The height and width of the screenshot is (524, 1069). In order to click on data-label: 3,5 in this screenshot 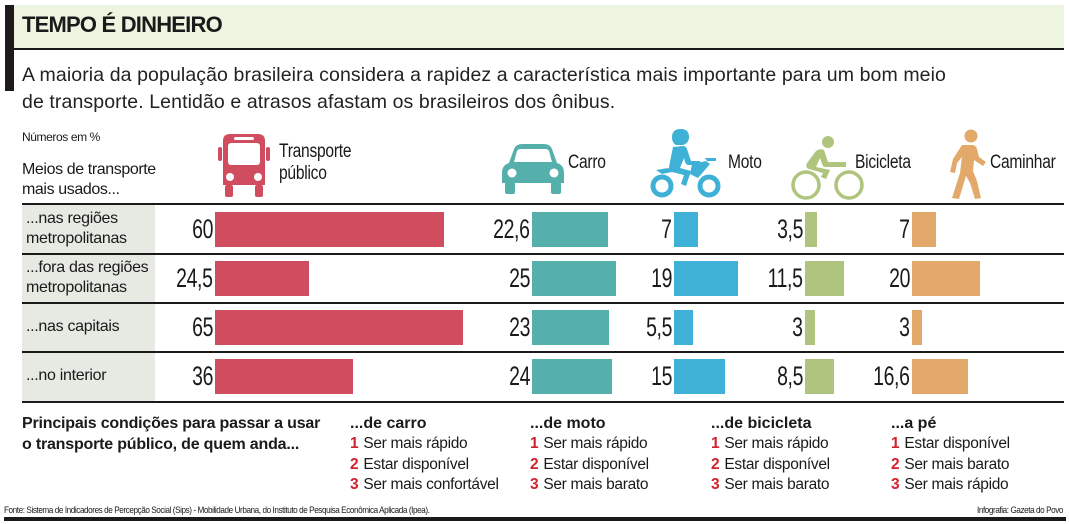, I will do `click(790, 229)`.